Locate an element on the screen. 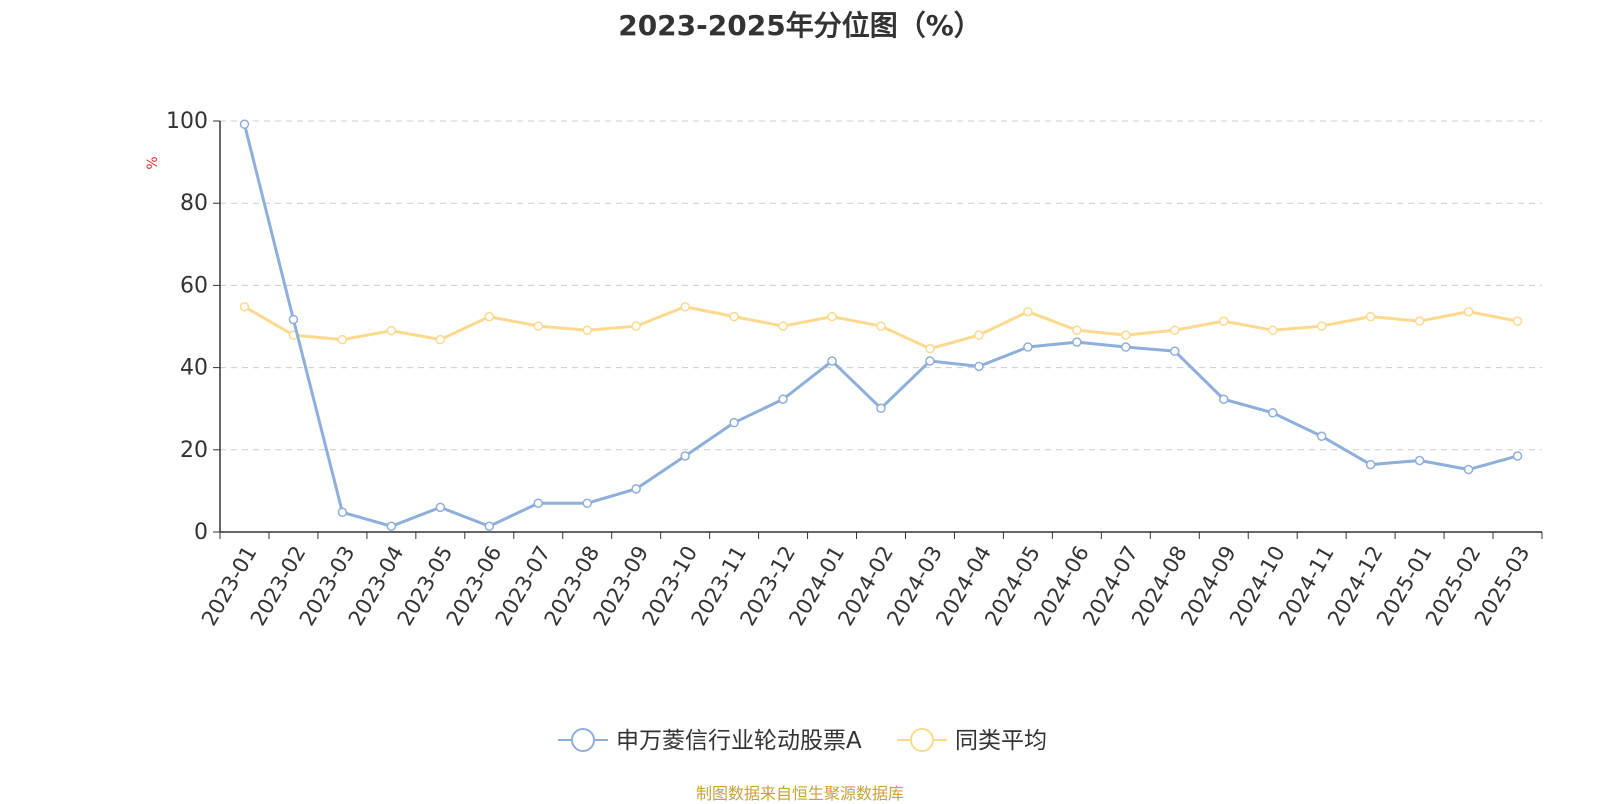 The height and width of the screenshot is (804, 1600). legend-item-0: 申万菱信行业轮动股票A is located at coordinates (710, 741).